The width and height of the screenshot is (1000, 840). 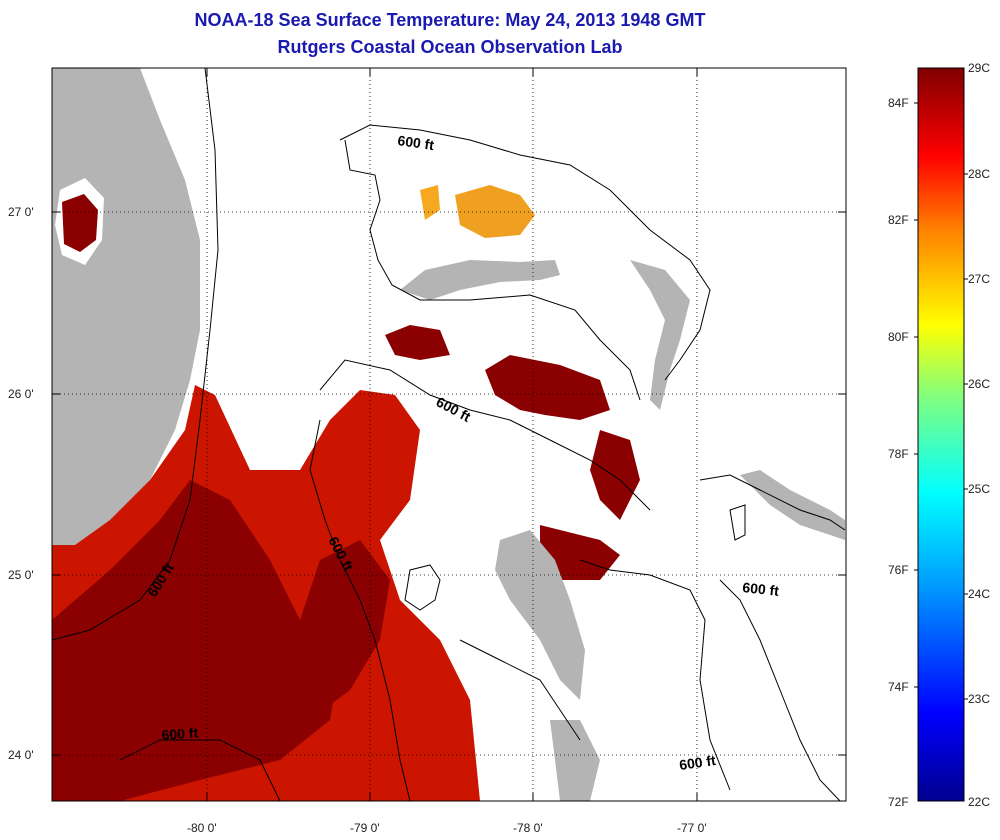 I want to click on sst-region-east, so click(x=547, y=387).